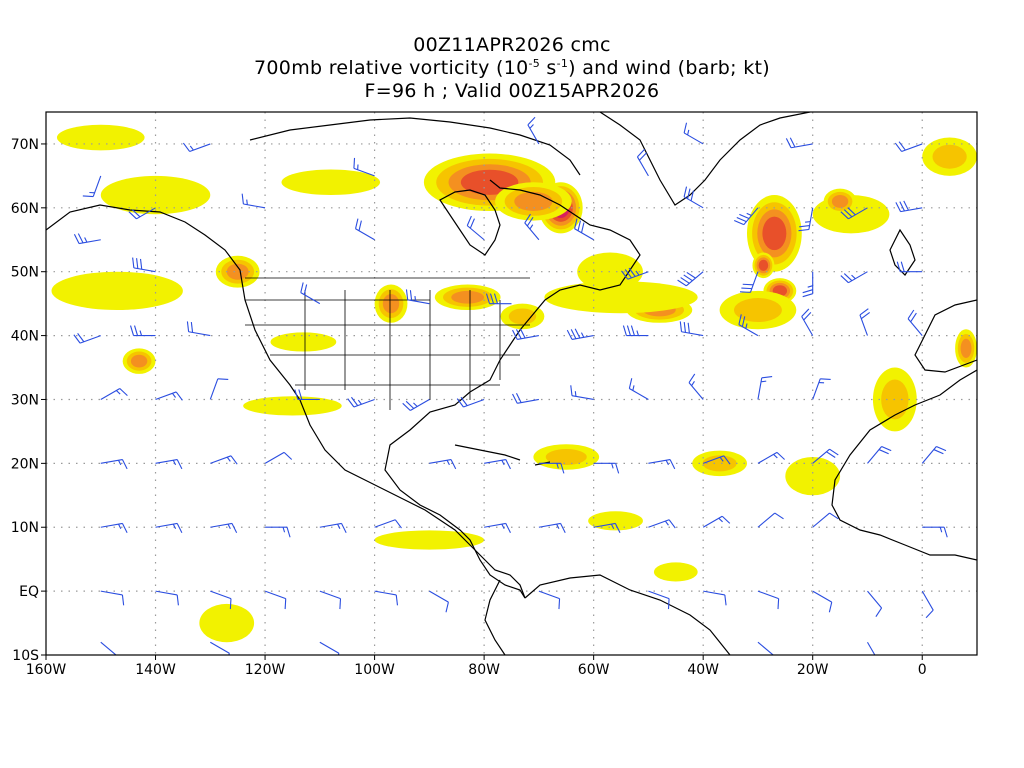  What do you see at coordinates (922, 670) in the screenshot?
I see `lon-tick-label-0: 0` at bounding box center [922, 670].